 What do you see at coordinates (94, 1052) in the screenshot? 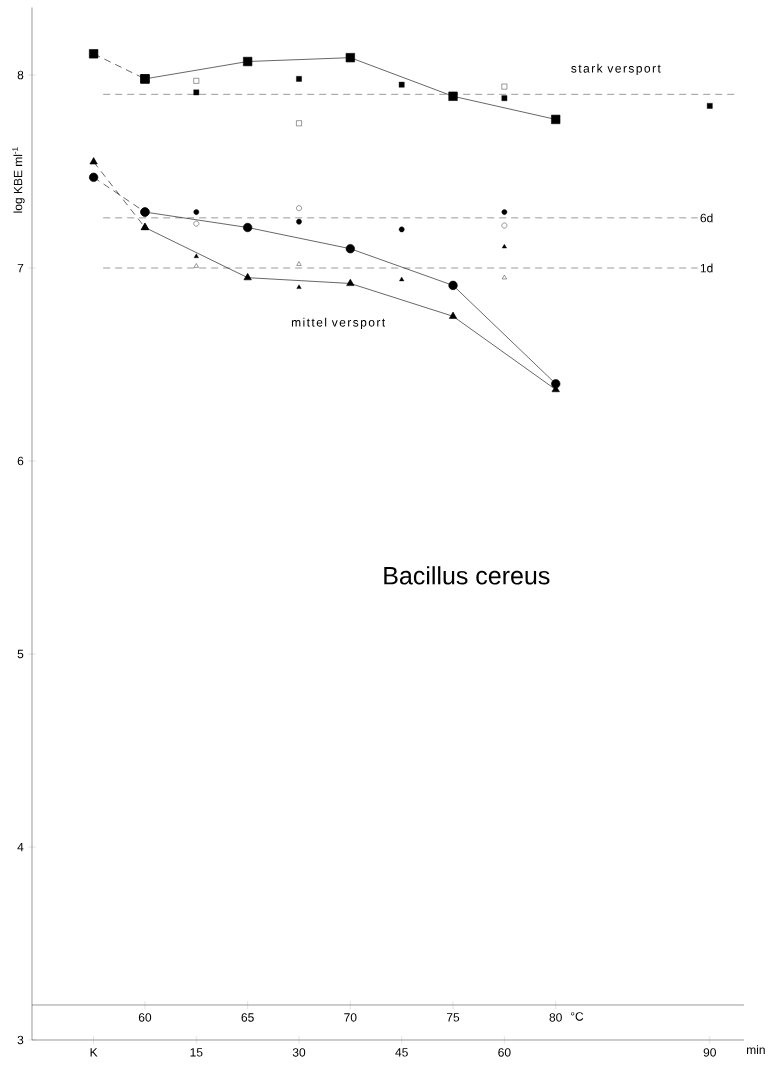
I see `x-tick-label: K` at bounding box center [94, 1052].